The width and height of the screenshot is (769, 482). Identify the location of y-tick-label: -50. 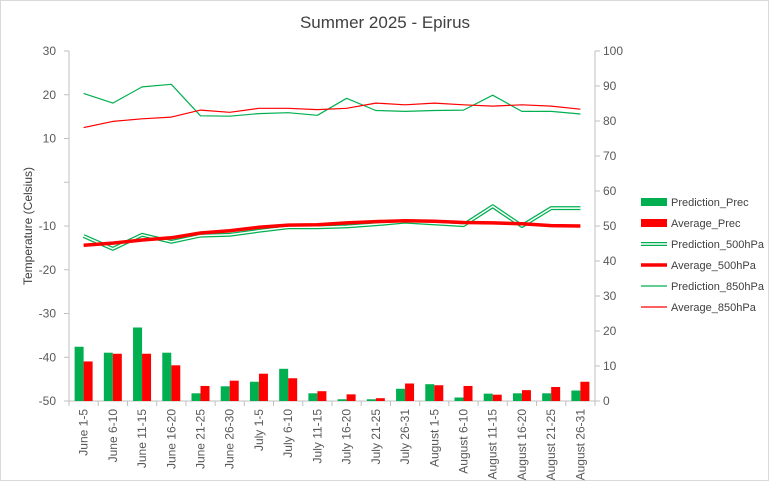
(48, 401).